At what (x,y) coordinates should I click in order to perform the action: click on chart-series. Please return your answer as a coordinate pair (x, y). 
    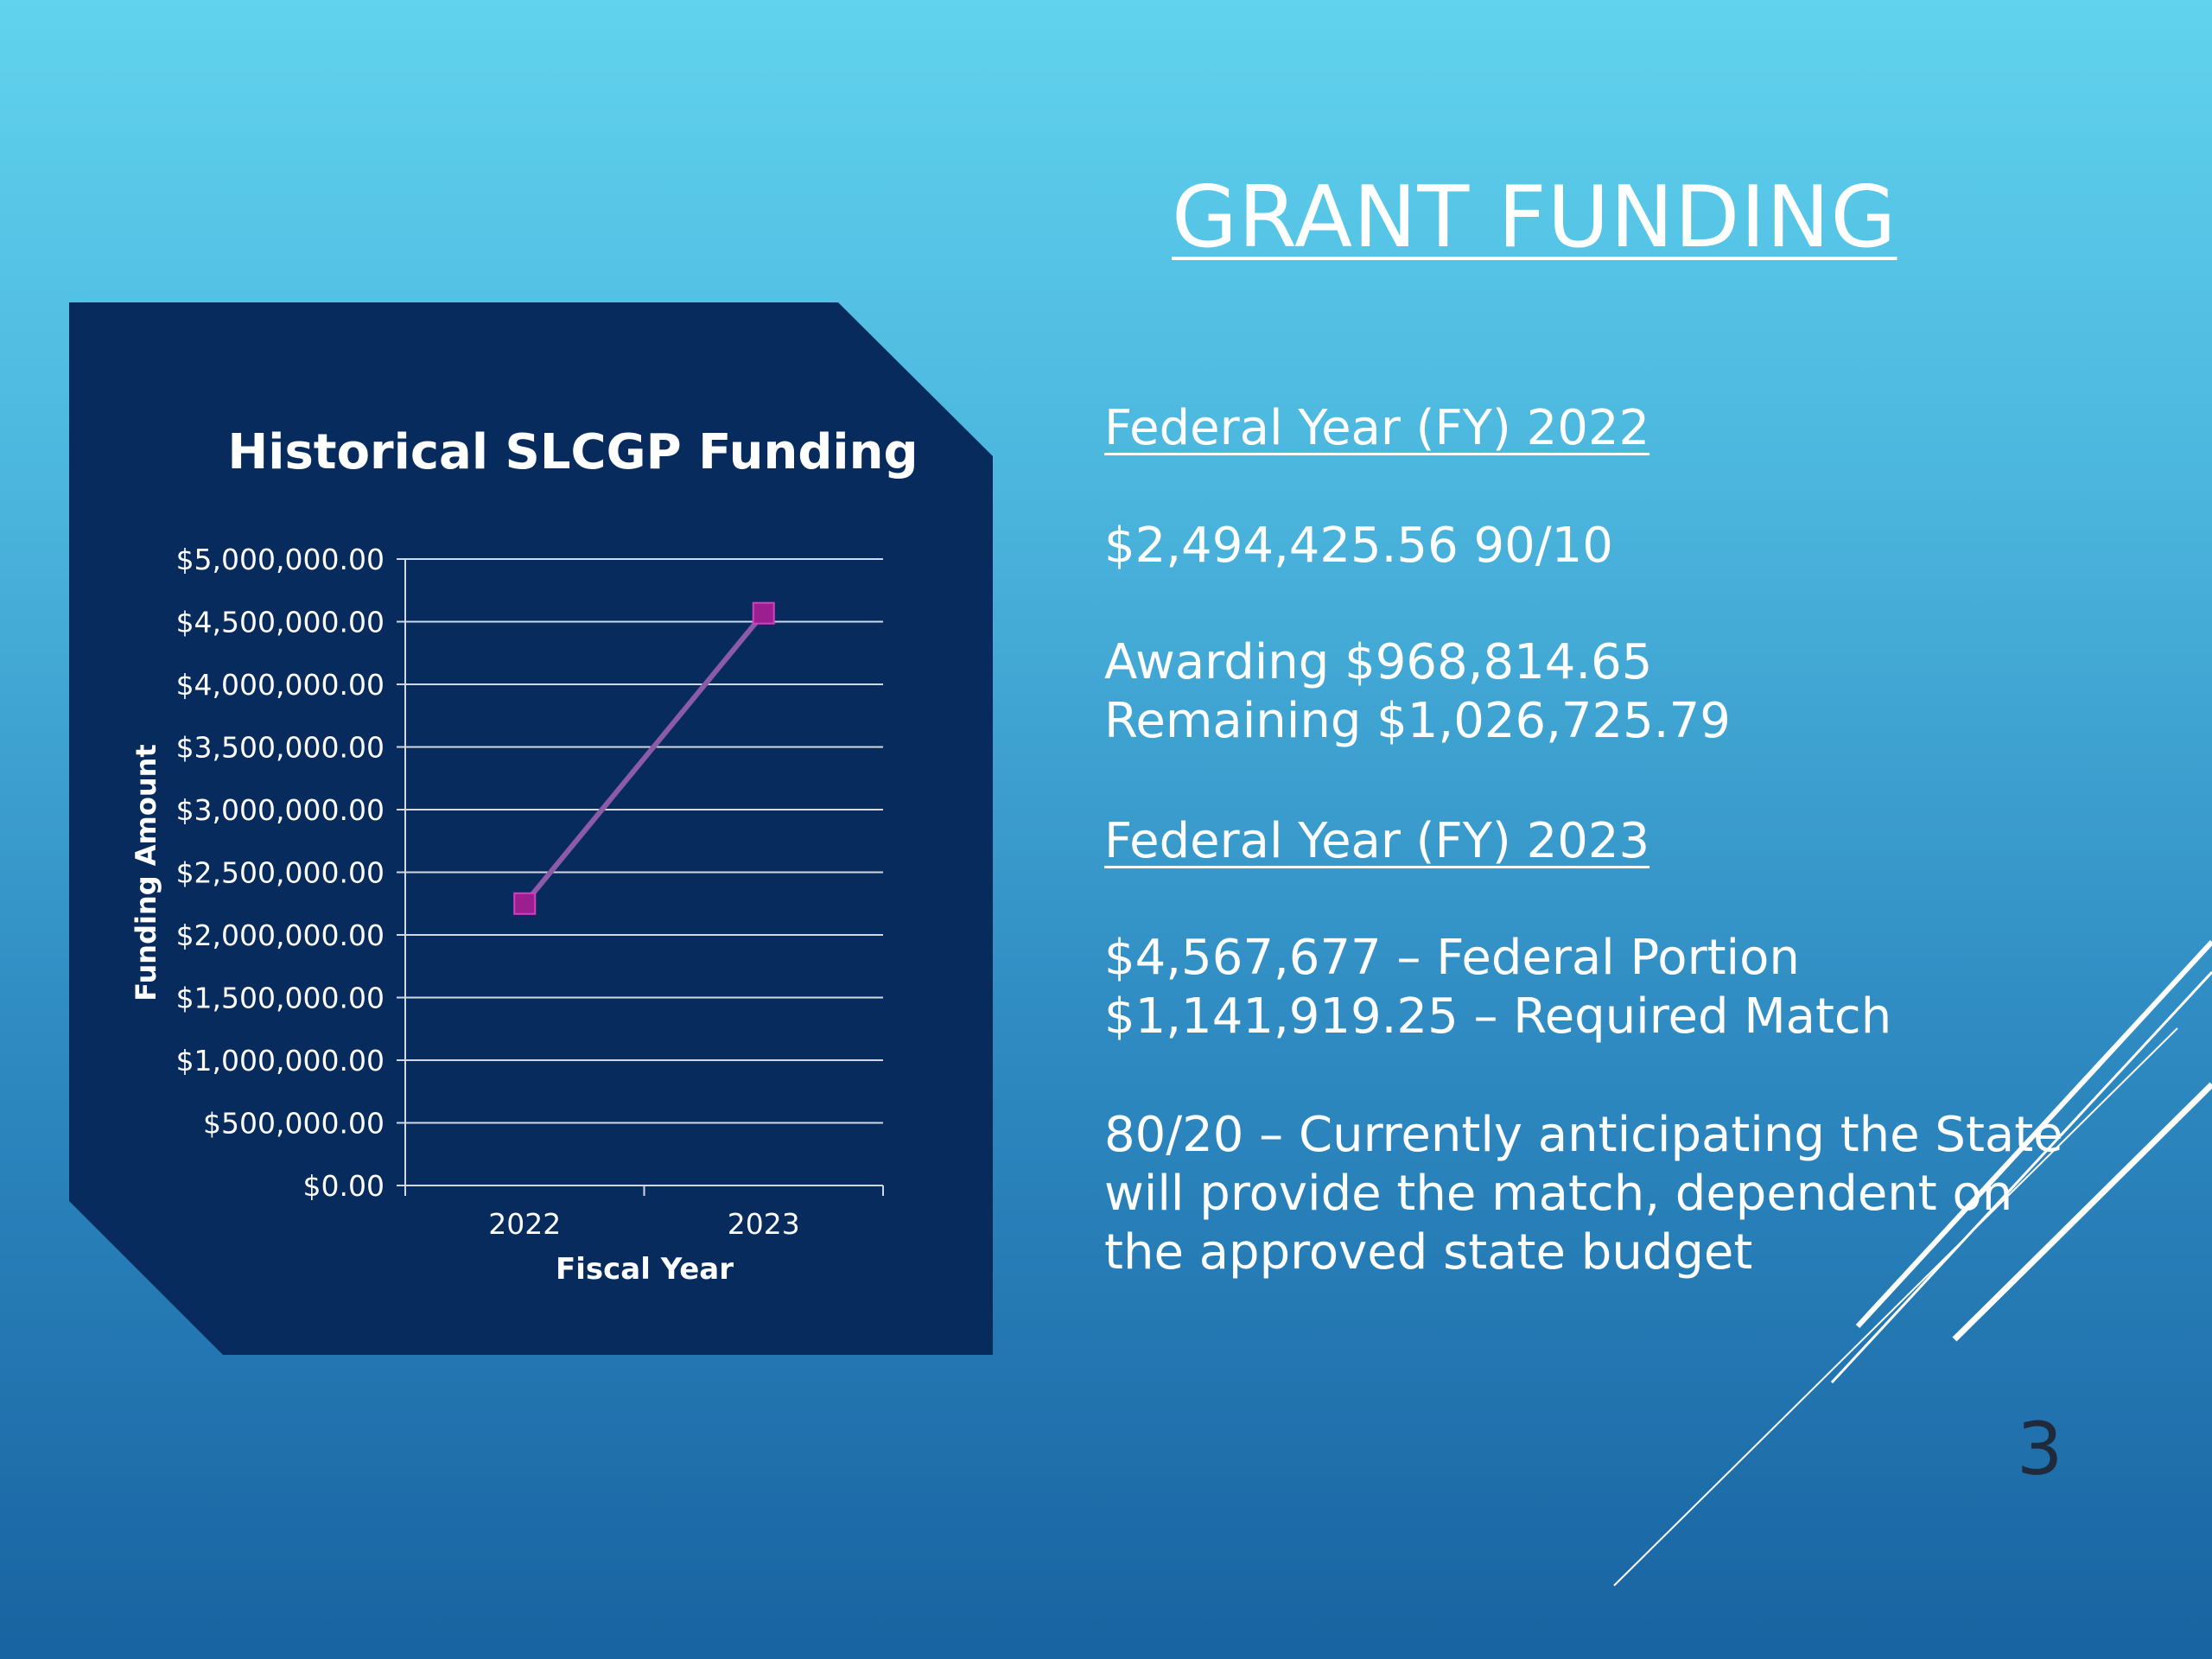
    Looking at the image, I should click on (644, 758).